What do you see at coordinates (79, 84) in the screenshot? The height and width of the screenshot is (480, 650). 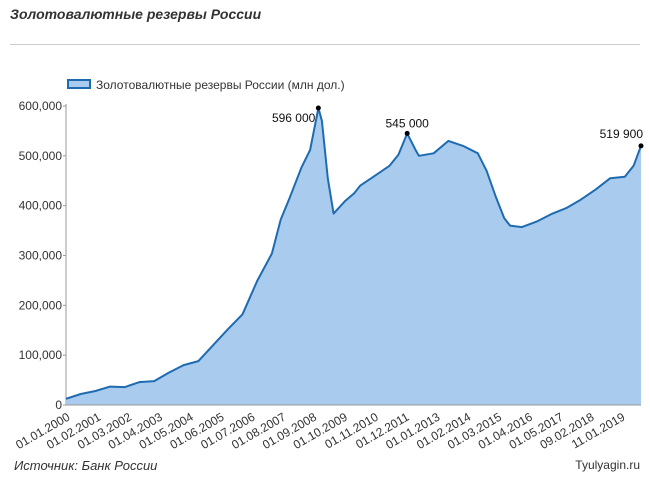 I see `legend-swatch` at bounding box center [79, 84].